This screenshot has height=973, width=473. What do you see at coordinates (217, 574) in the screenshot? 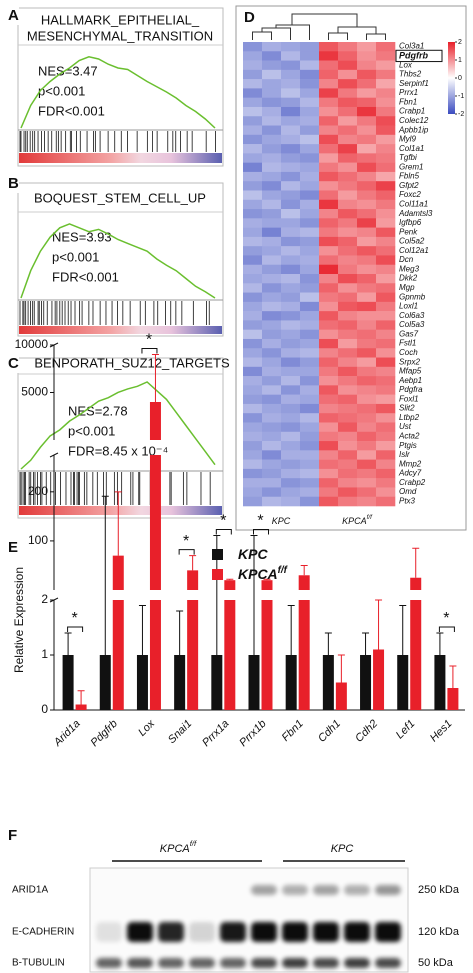
I see `legend-swatch` at bounding box center [217, 574].